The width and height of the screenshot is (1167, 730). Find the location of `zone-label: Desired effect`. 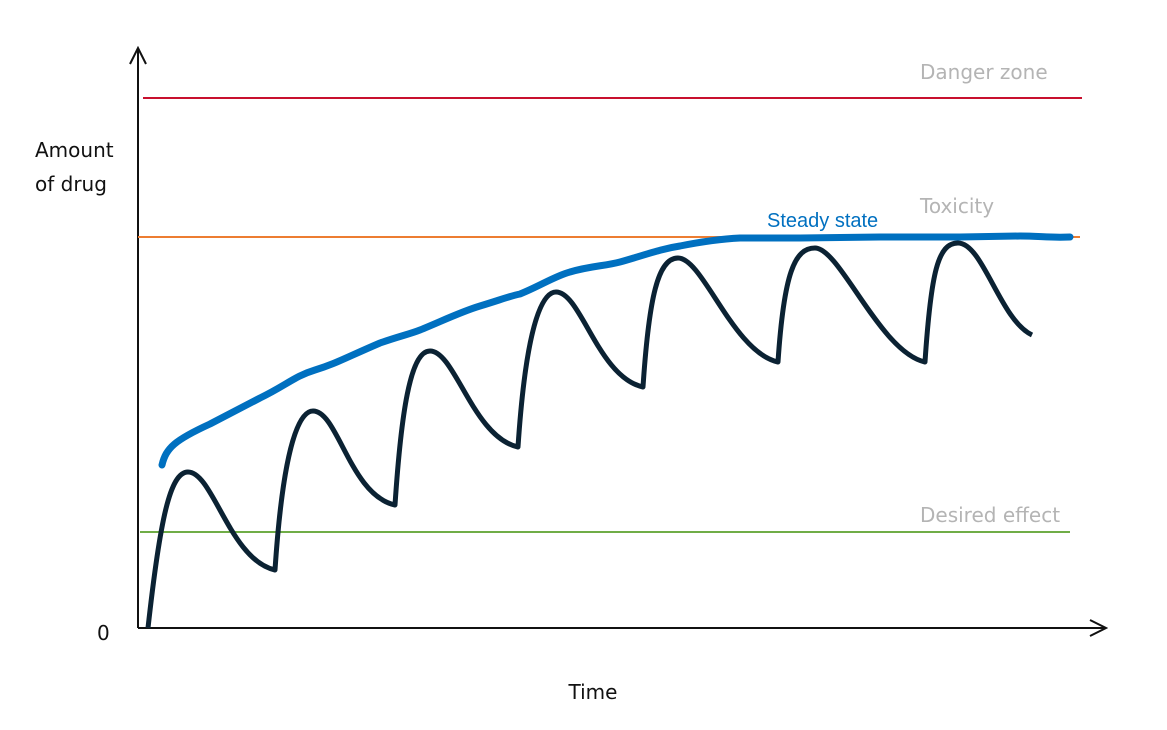

zone-label: Desired effect is located at coordinates (990, 515).